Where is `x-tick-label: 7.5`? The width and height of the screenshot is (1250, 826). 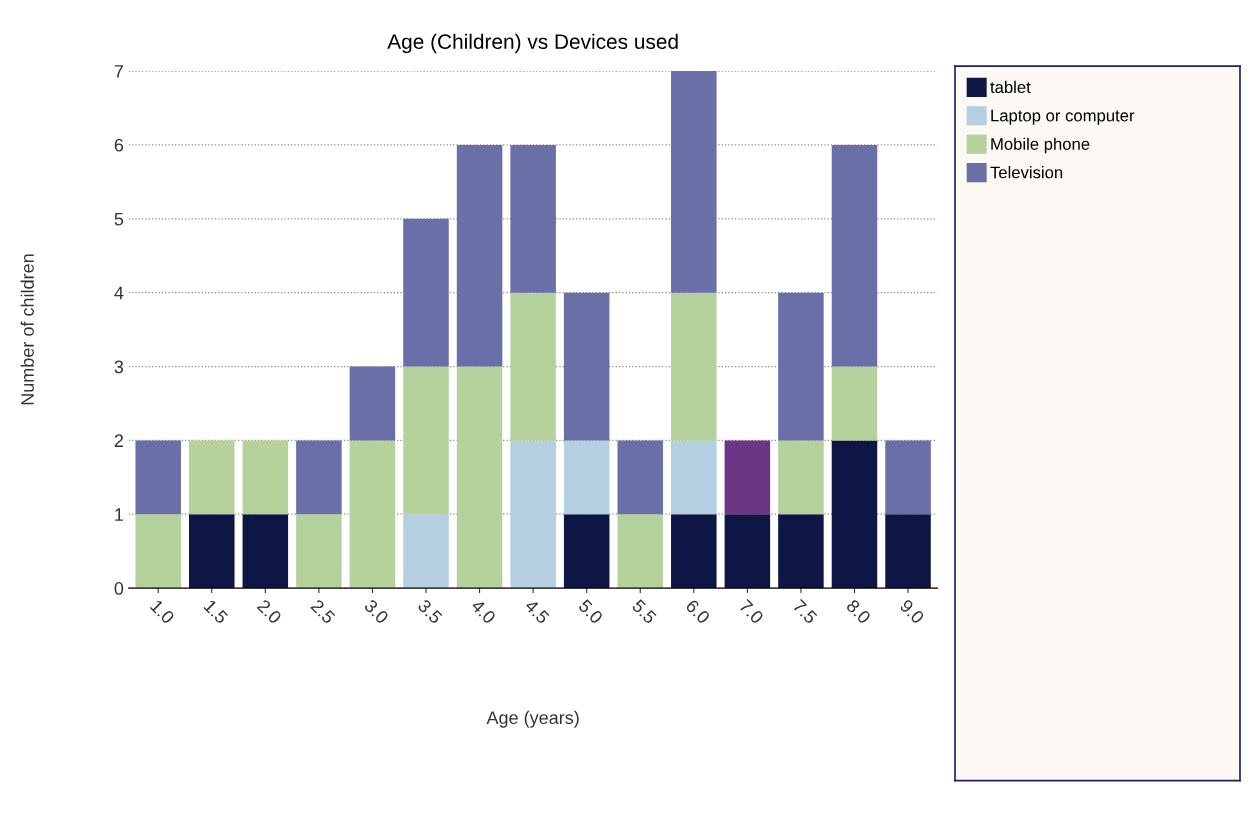
x-tick-label: 7.5 is located at coordinates (805, 611).